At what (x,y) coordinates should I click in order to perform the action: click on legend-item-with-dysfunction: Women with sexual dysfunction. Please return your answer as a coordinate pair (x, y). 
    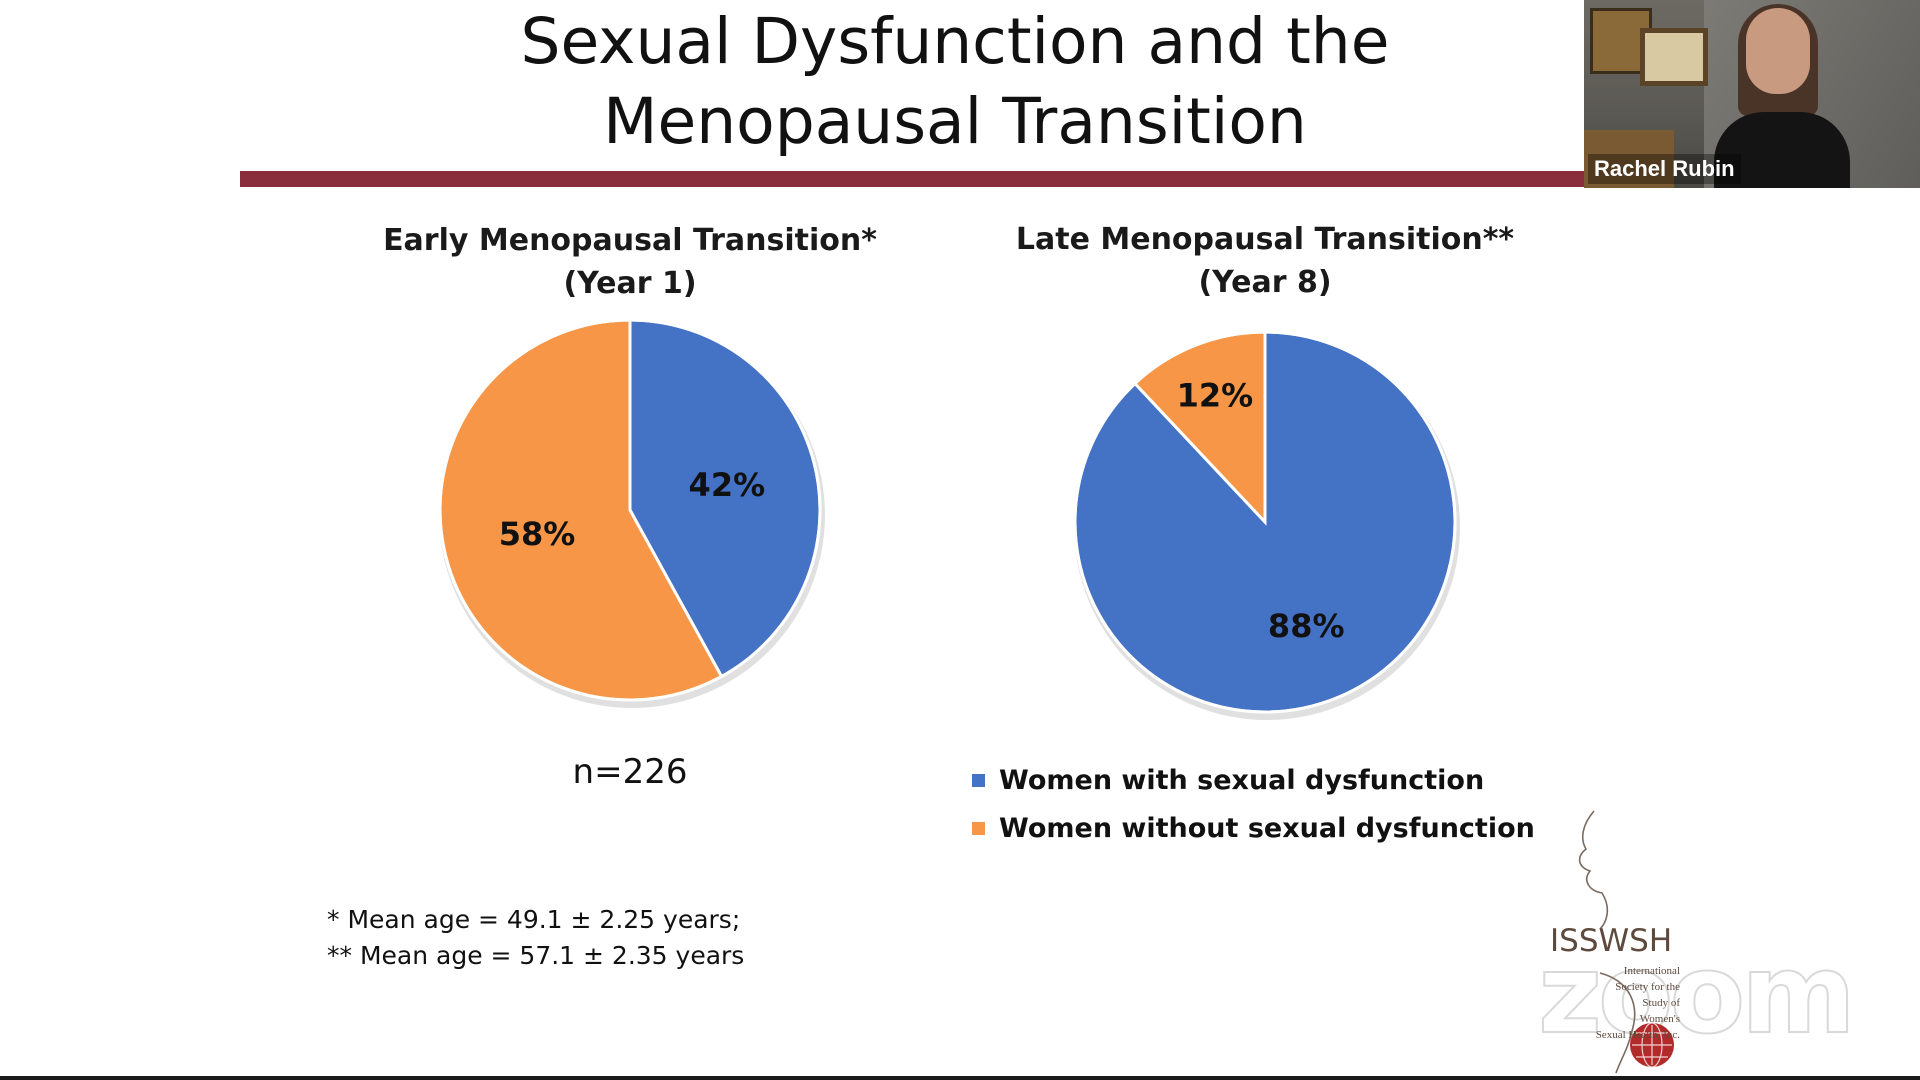
    Looking at the image, I should click on (1253, 780).